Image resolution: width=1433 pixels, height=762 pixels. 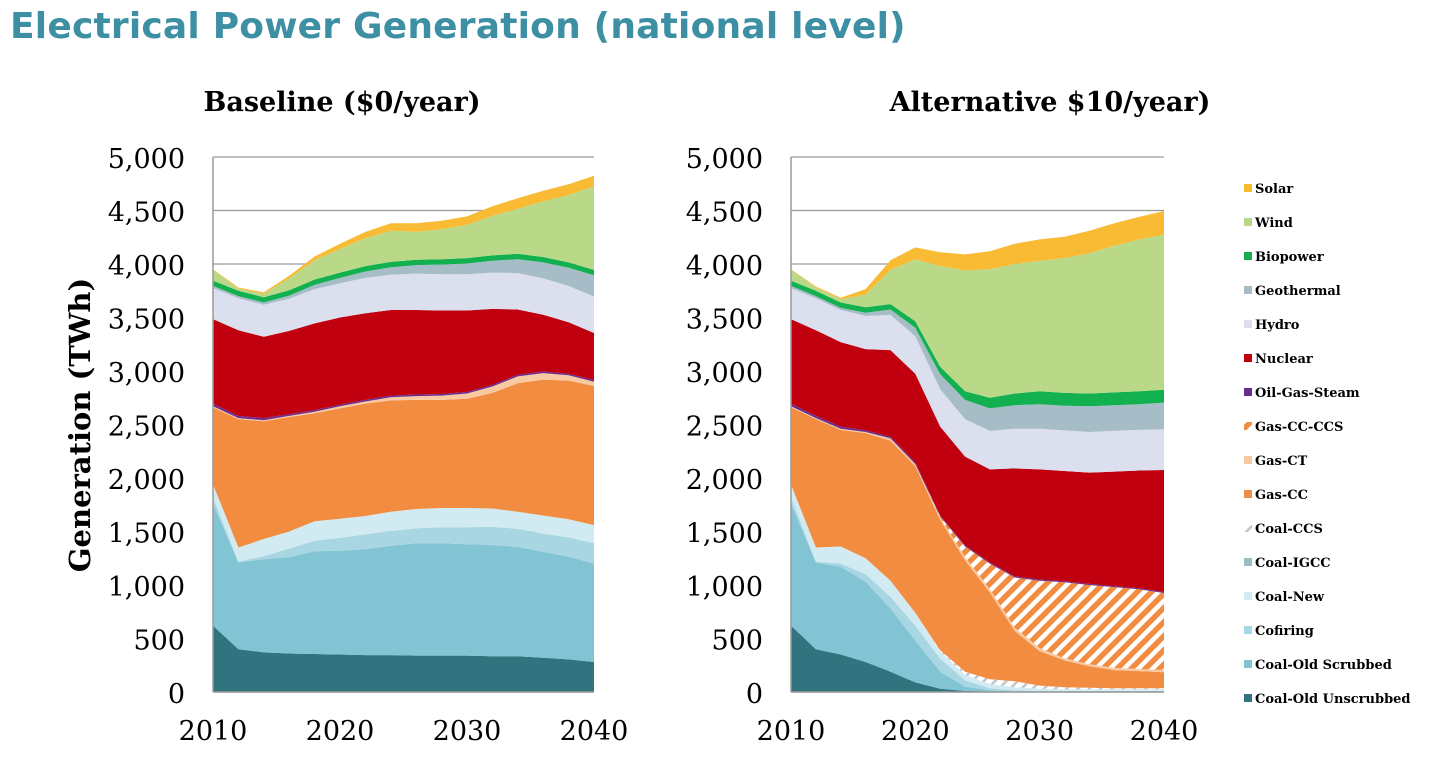 I want to click on legend-swatch-gas-cc, so click(x=1248, y=494).